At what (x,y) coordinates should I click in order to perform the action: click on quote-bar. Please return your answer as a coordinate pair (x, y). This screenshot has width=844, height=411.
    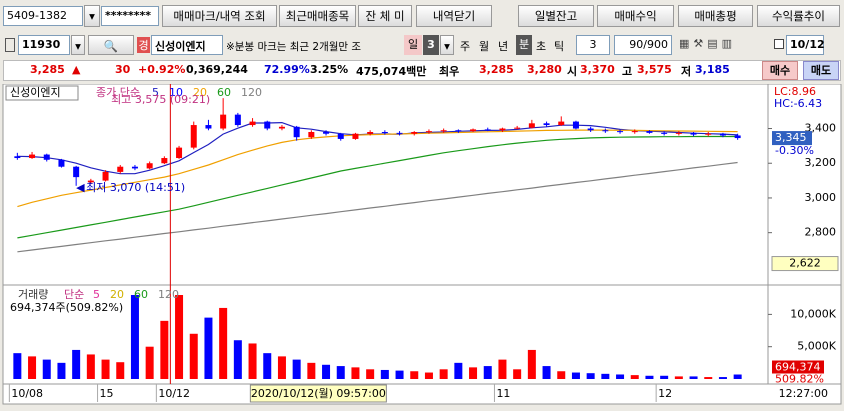
    Looking at the image, I should click on (422, 70).